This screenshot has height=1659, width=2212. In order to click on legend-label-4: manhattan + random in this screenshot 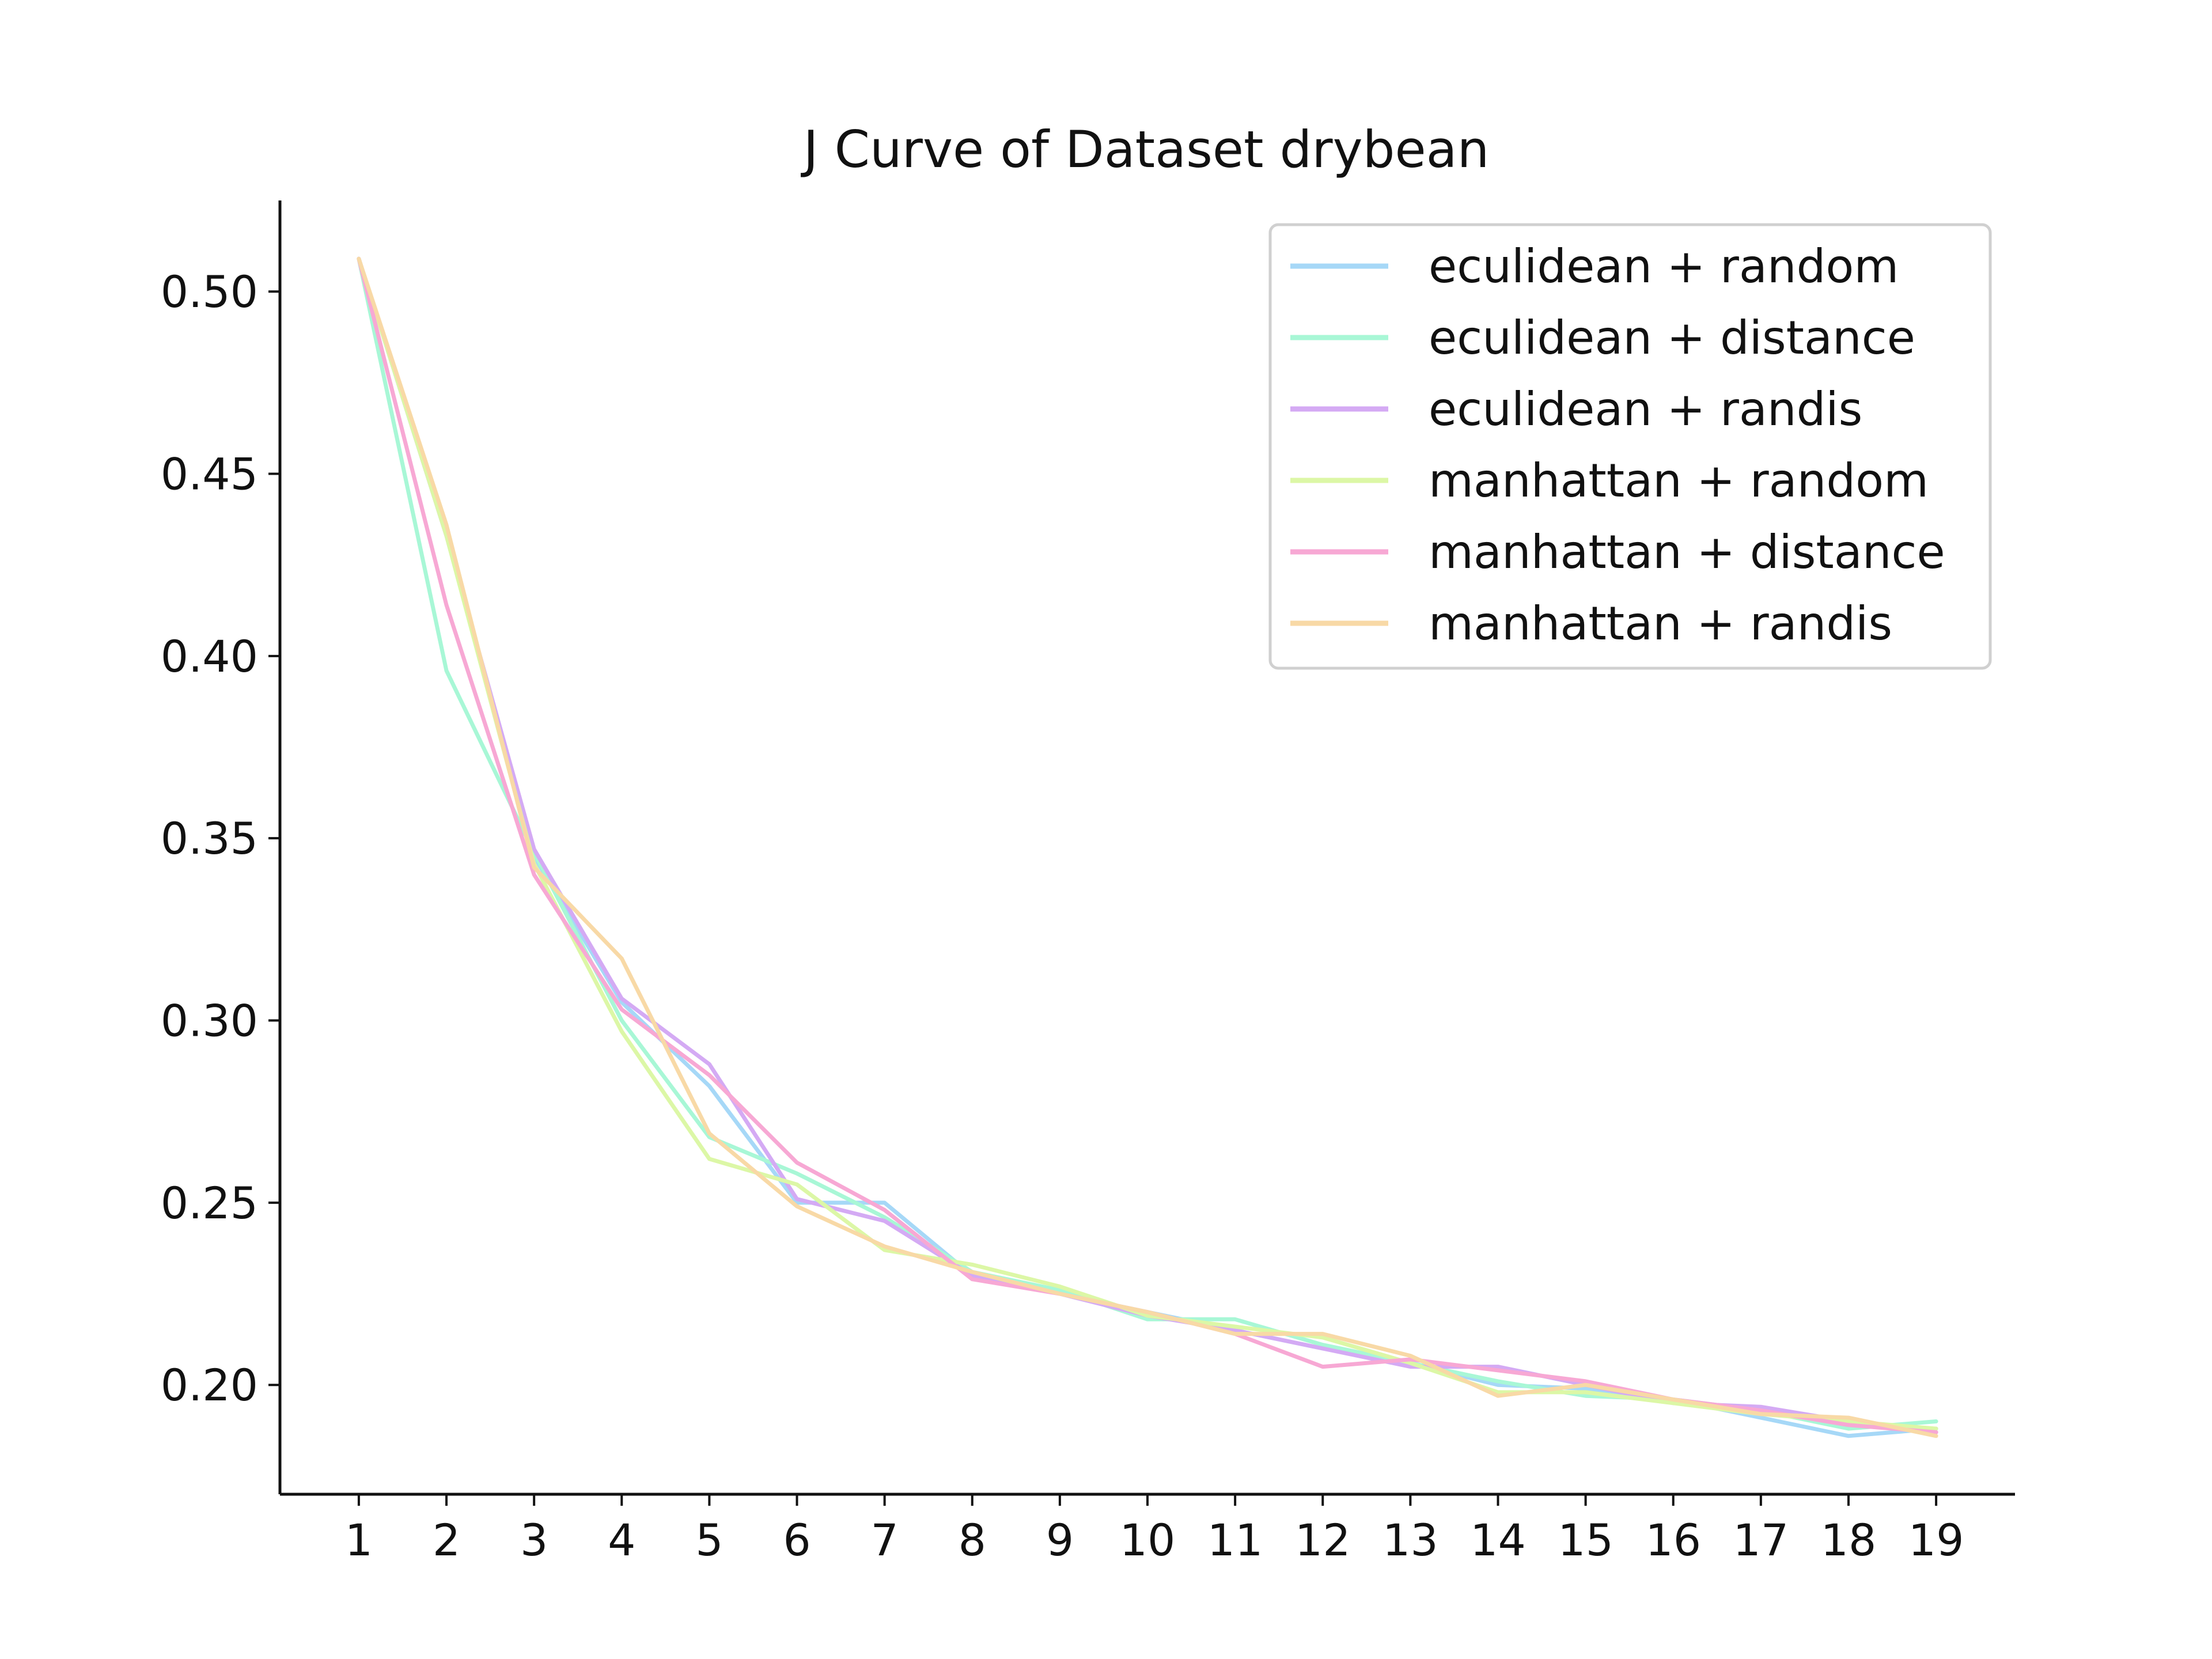, I will do `click(1679, 480)`.